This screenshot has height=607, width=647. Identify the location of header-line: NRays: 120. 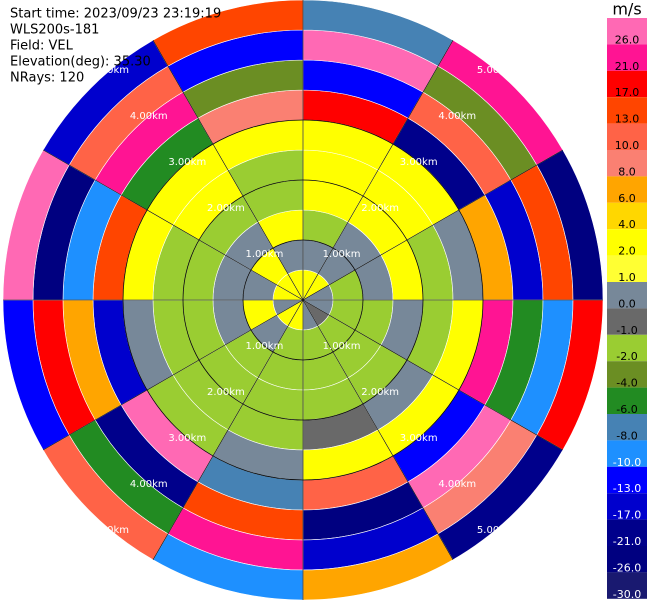
(47, 78).